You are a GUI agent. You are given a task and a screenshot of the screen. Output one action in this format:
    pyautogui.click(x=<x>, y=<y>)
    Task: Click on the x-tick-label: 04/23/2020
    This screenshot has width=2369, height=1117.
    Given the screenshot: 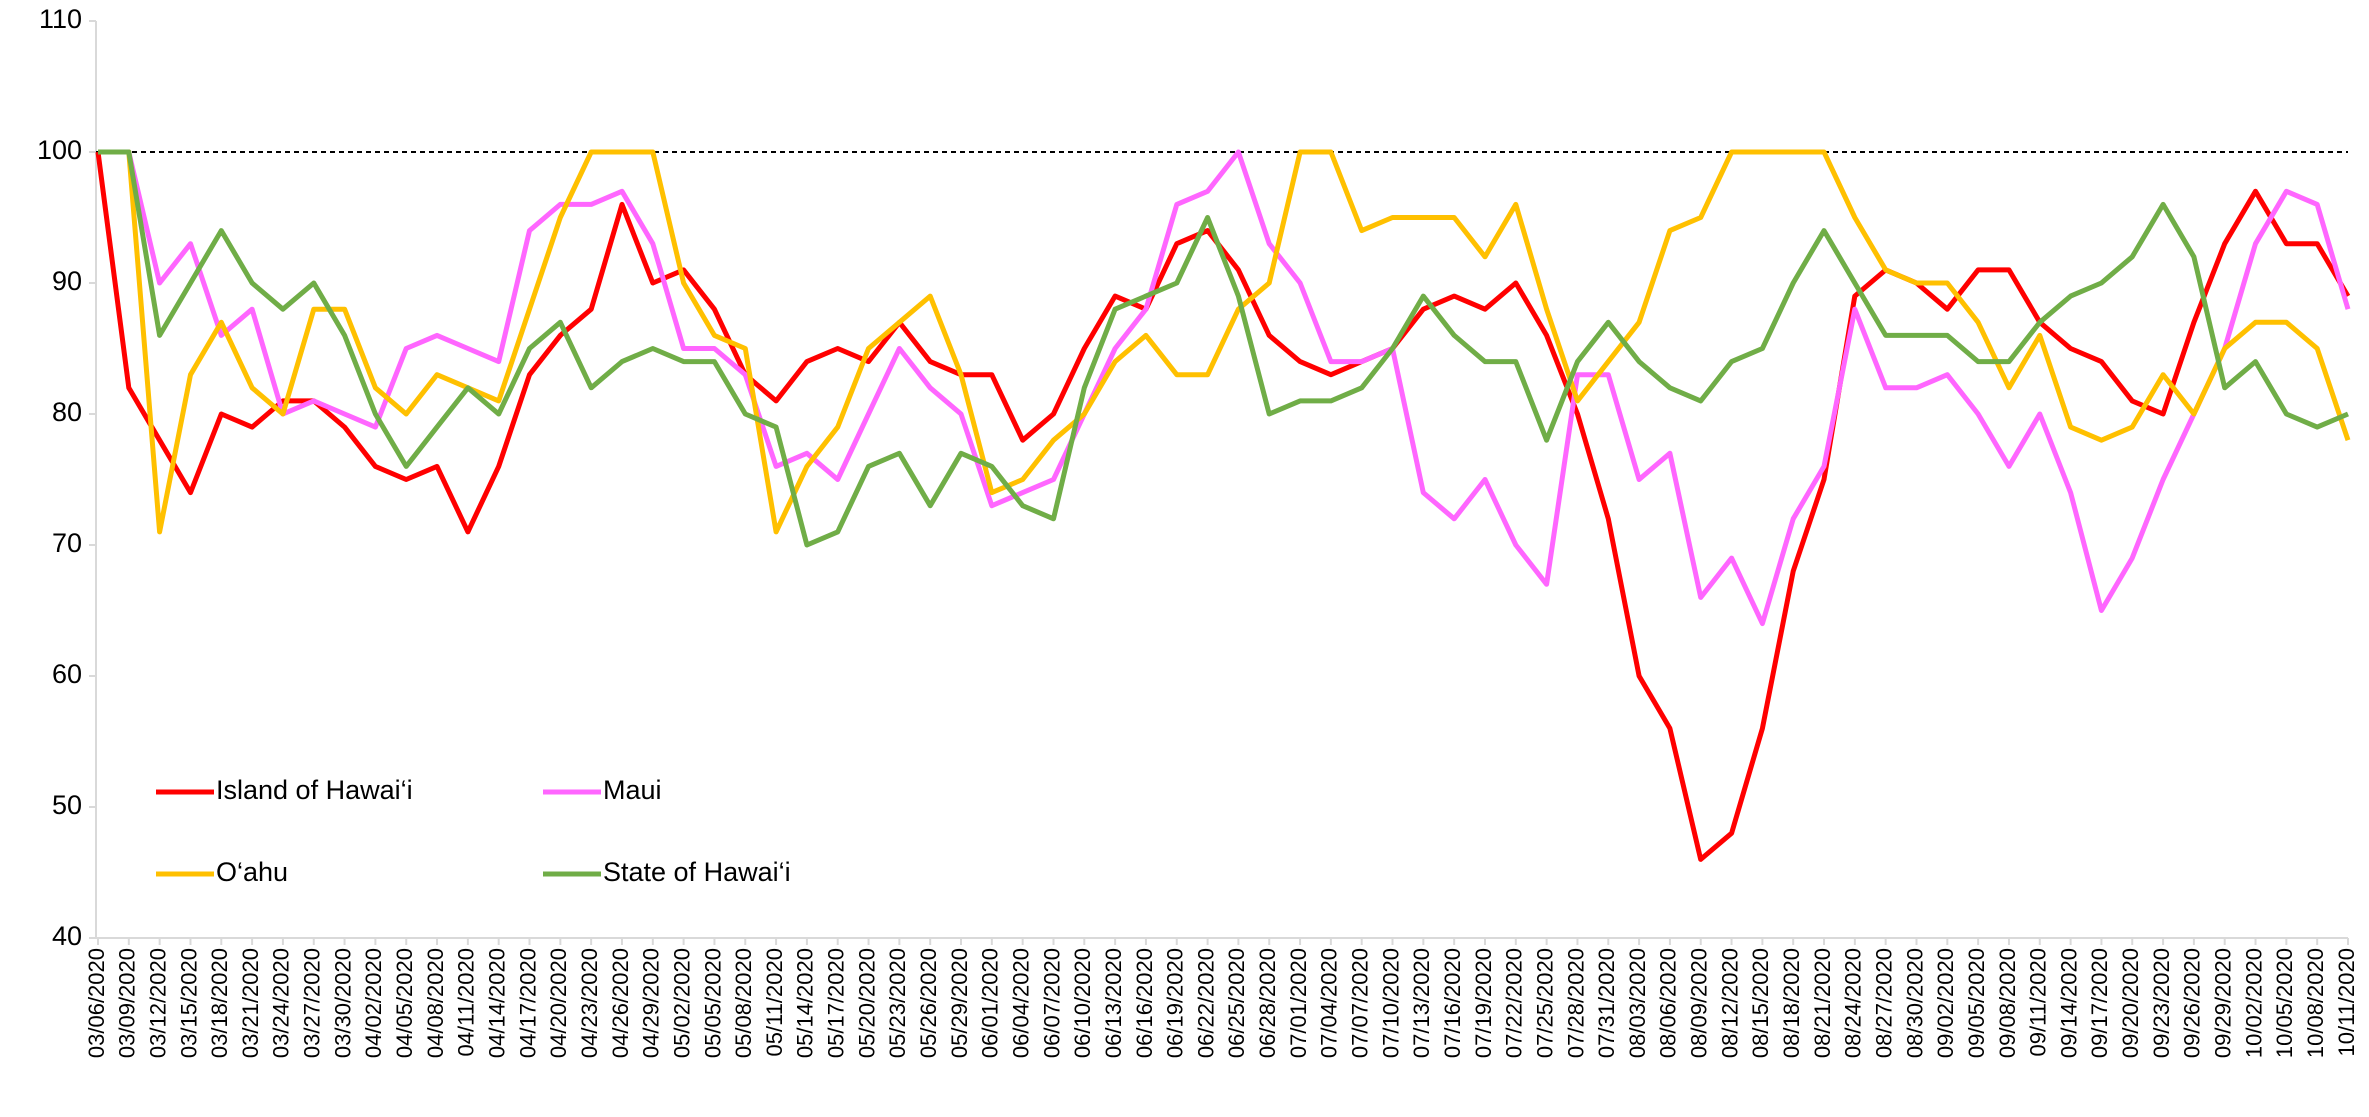 What is the action you would take?
    pyautogui.click(x=589, y=1003)
    